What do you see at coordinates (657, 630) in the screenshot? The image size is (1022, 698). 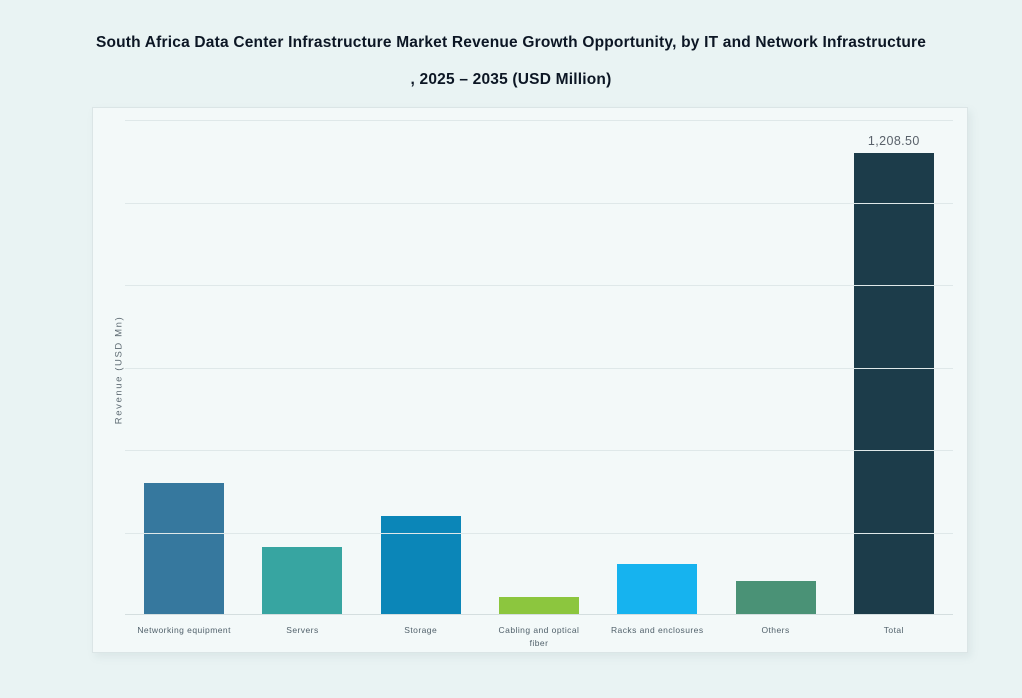 I see `x-axis-tick-label: Racks and enclosures` at bounding box center [657, 630].